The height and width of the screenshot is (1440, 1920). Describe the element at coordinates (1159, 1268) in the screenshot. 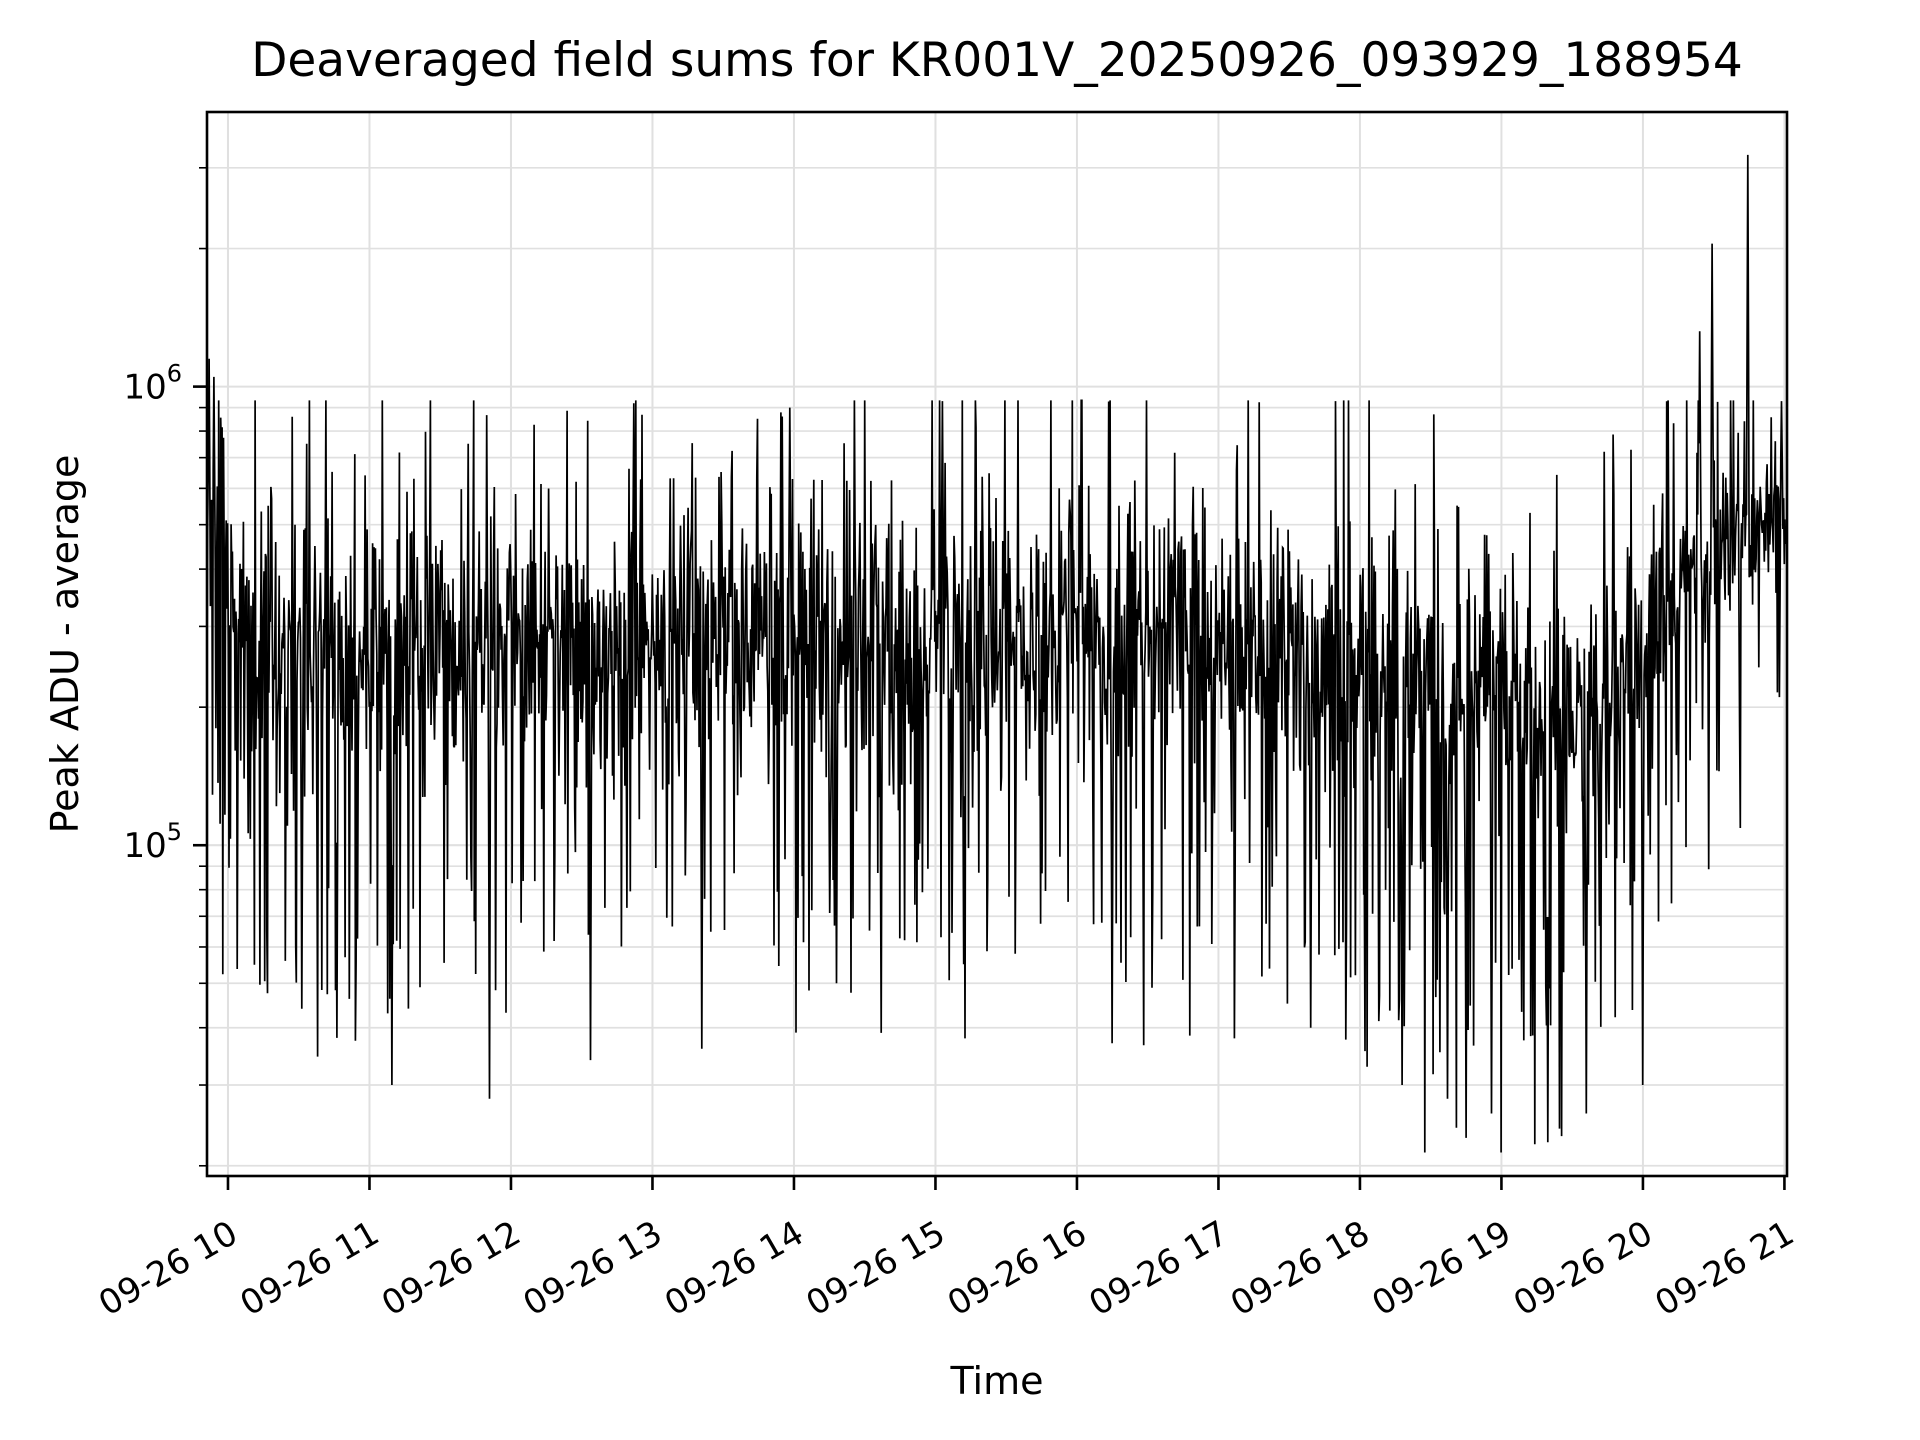

I see `x-tick-label: 09-26 17` at that location.